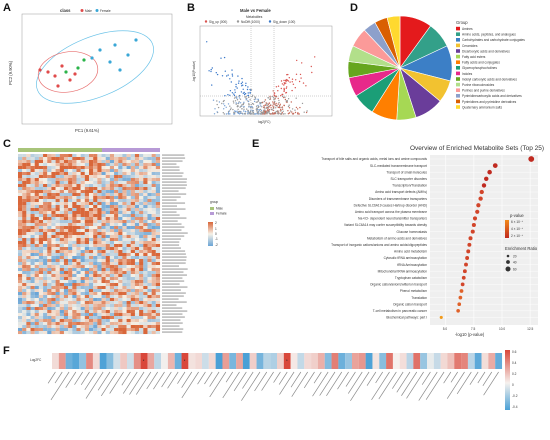 This screenshot has height=440, width=550. I want to click on pca-legend-female: Female, so click(105, 11).